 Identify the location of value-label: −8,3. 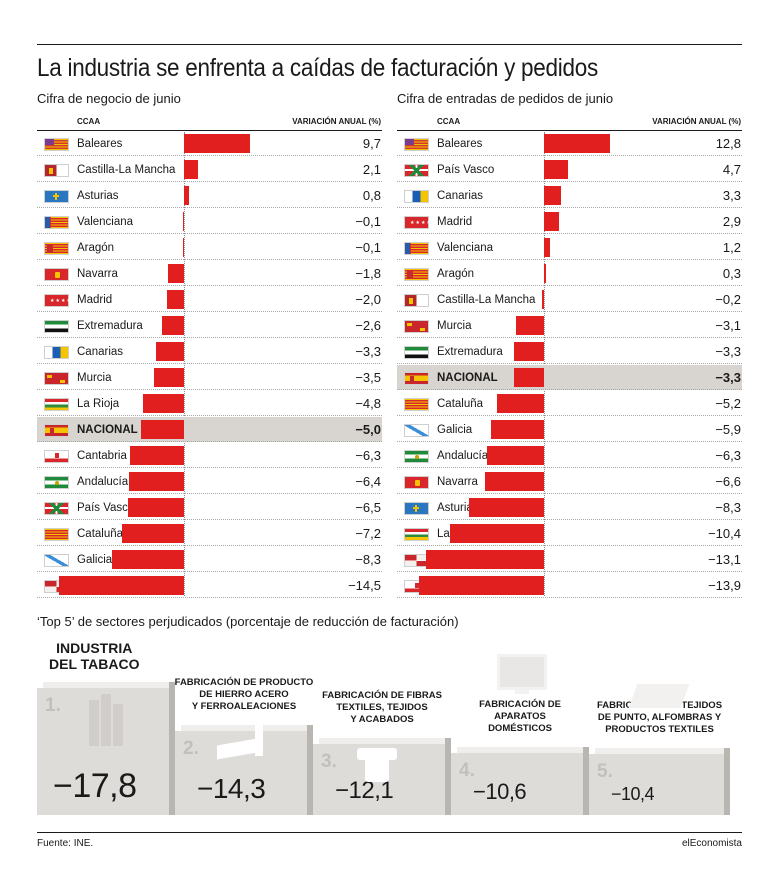
(368, 559).